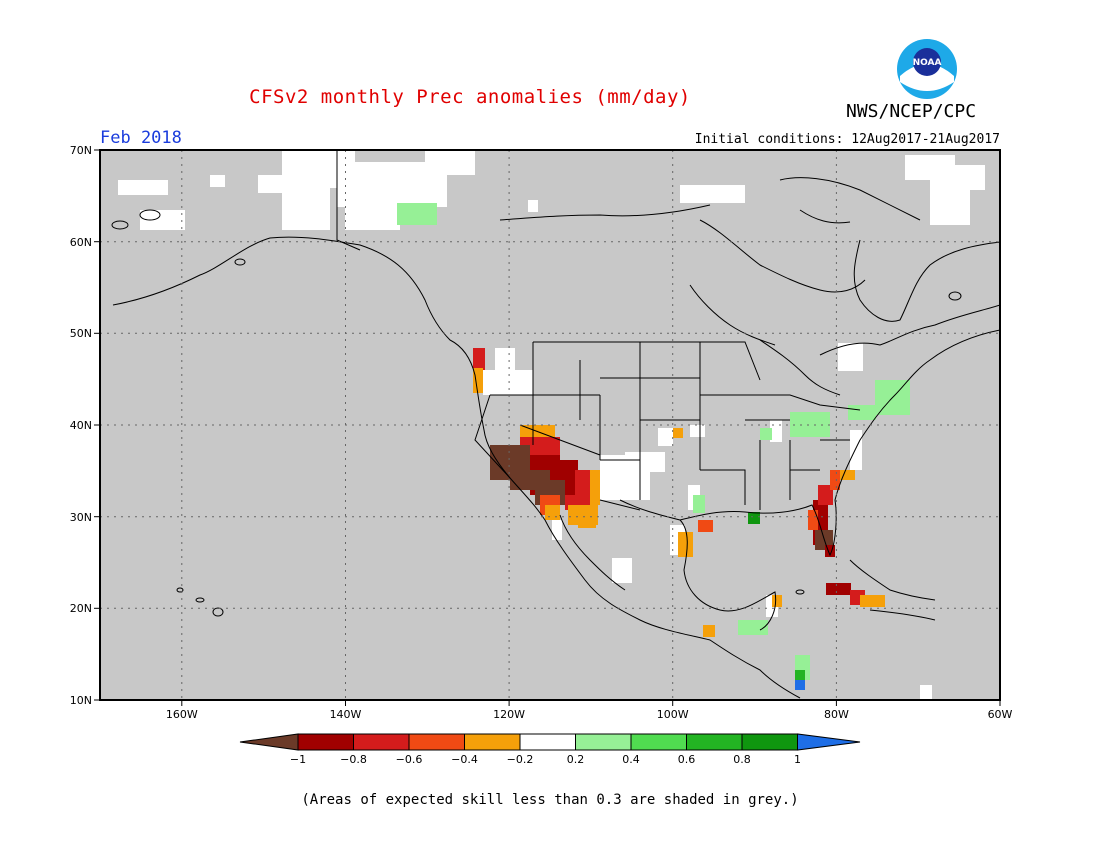  I want to click on forecast-period: Feb 2018, so click(141, 138).